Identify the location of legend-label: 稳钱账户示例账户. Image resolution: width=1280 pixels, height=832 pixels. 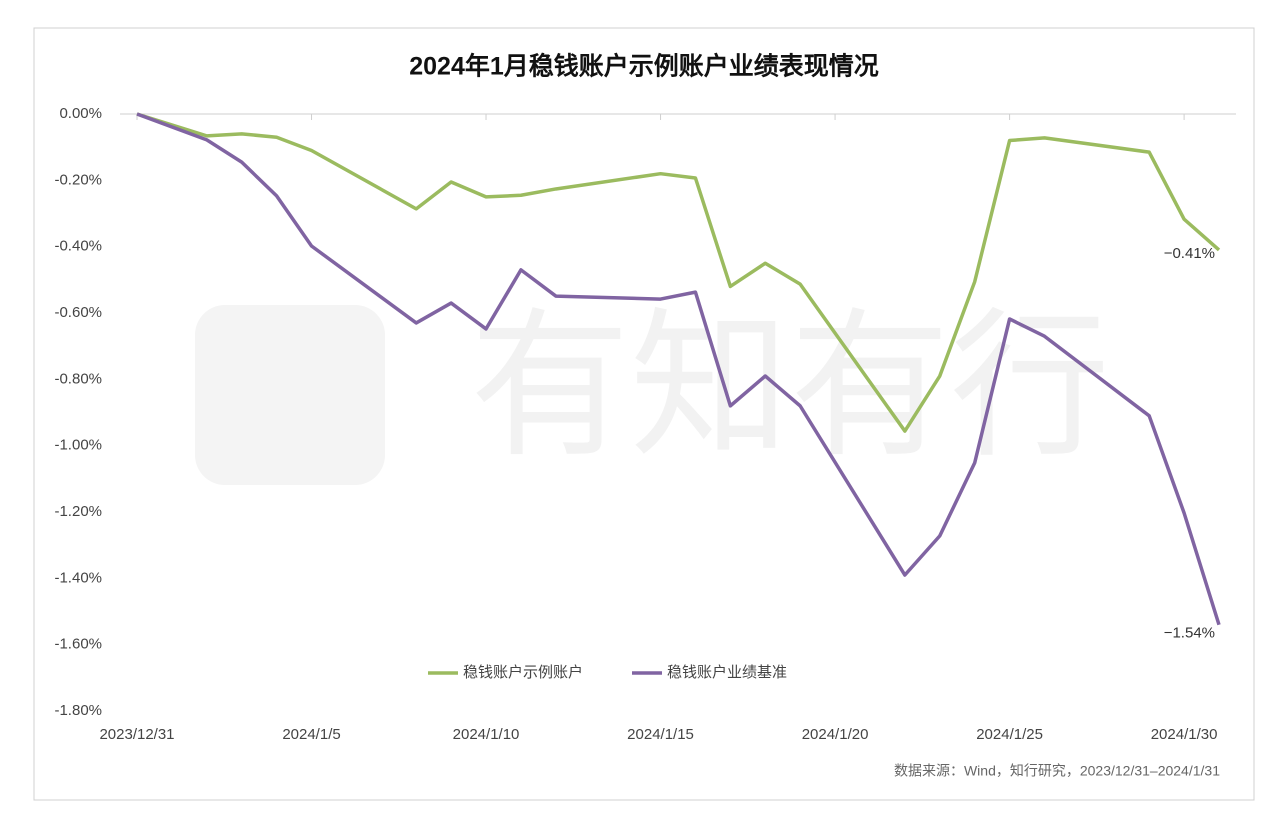
(523, 672).